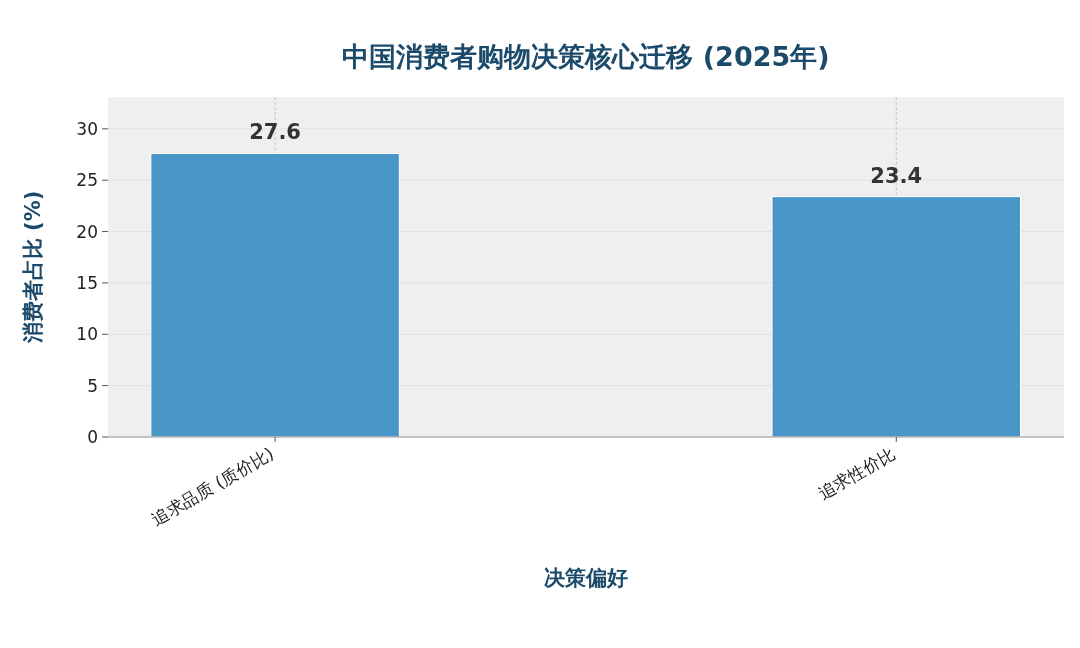 The height and width of the screenshot is (648, 1080). I want to click on x-axis-title: 决策偏好, so click(586, 578).